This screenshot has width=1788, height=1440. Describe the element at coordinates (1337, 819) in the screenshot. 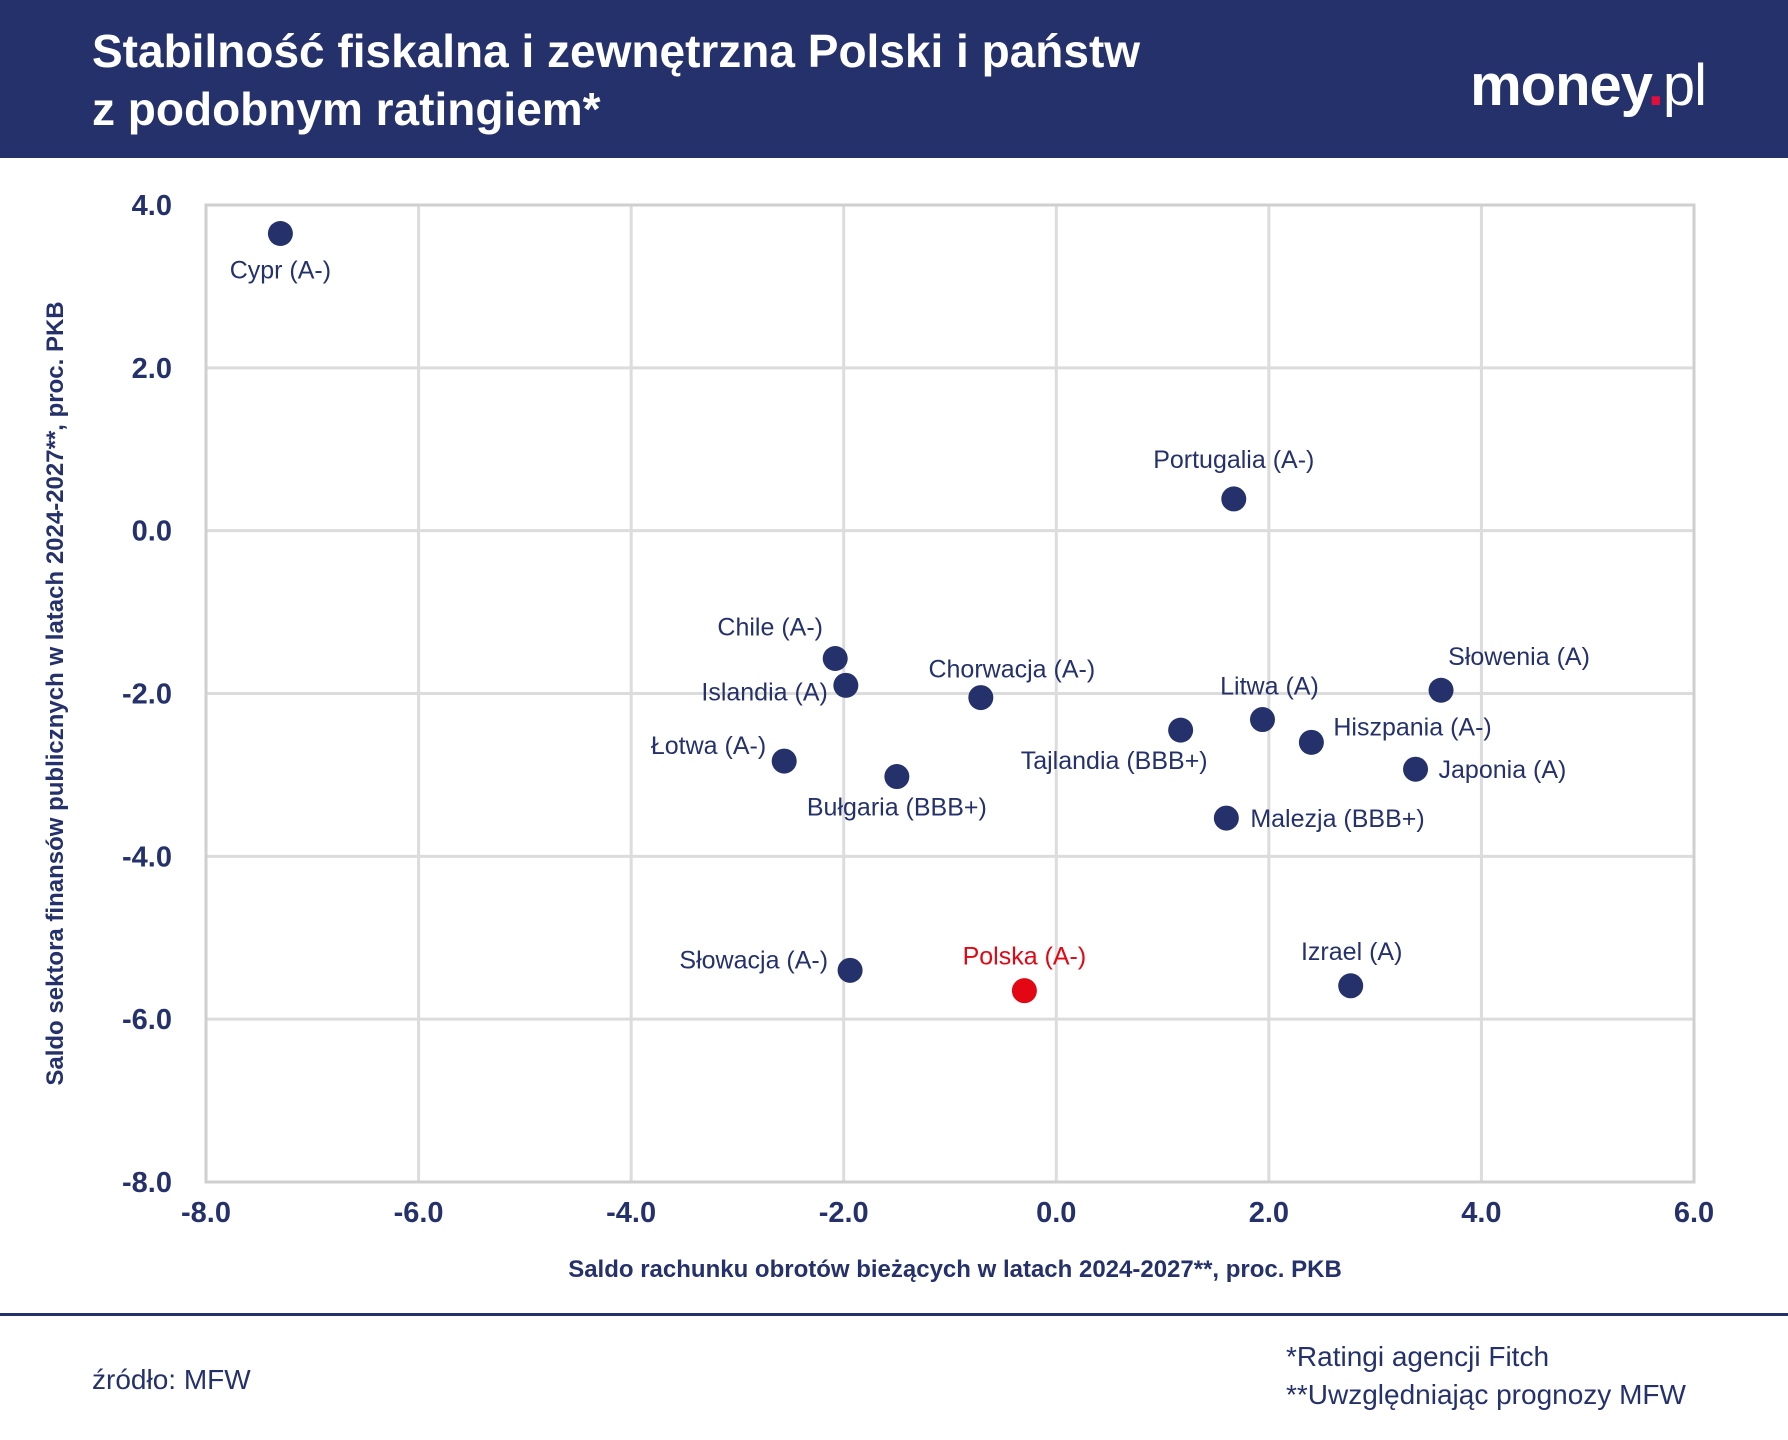

I see `data-label: Malezja (BBB+)` at that location.